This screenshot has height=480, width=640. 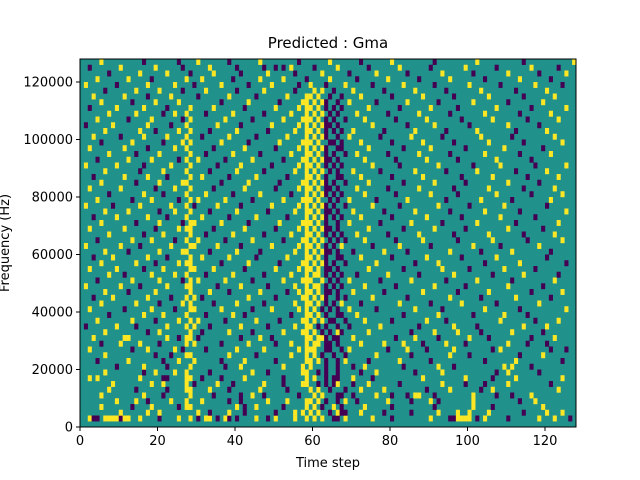 What do you see at coordinates (52, 198) in the screenshot?
I see `y-tick-label: 80000` at bounding box center [52, 198].